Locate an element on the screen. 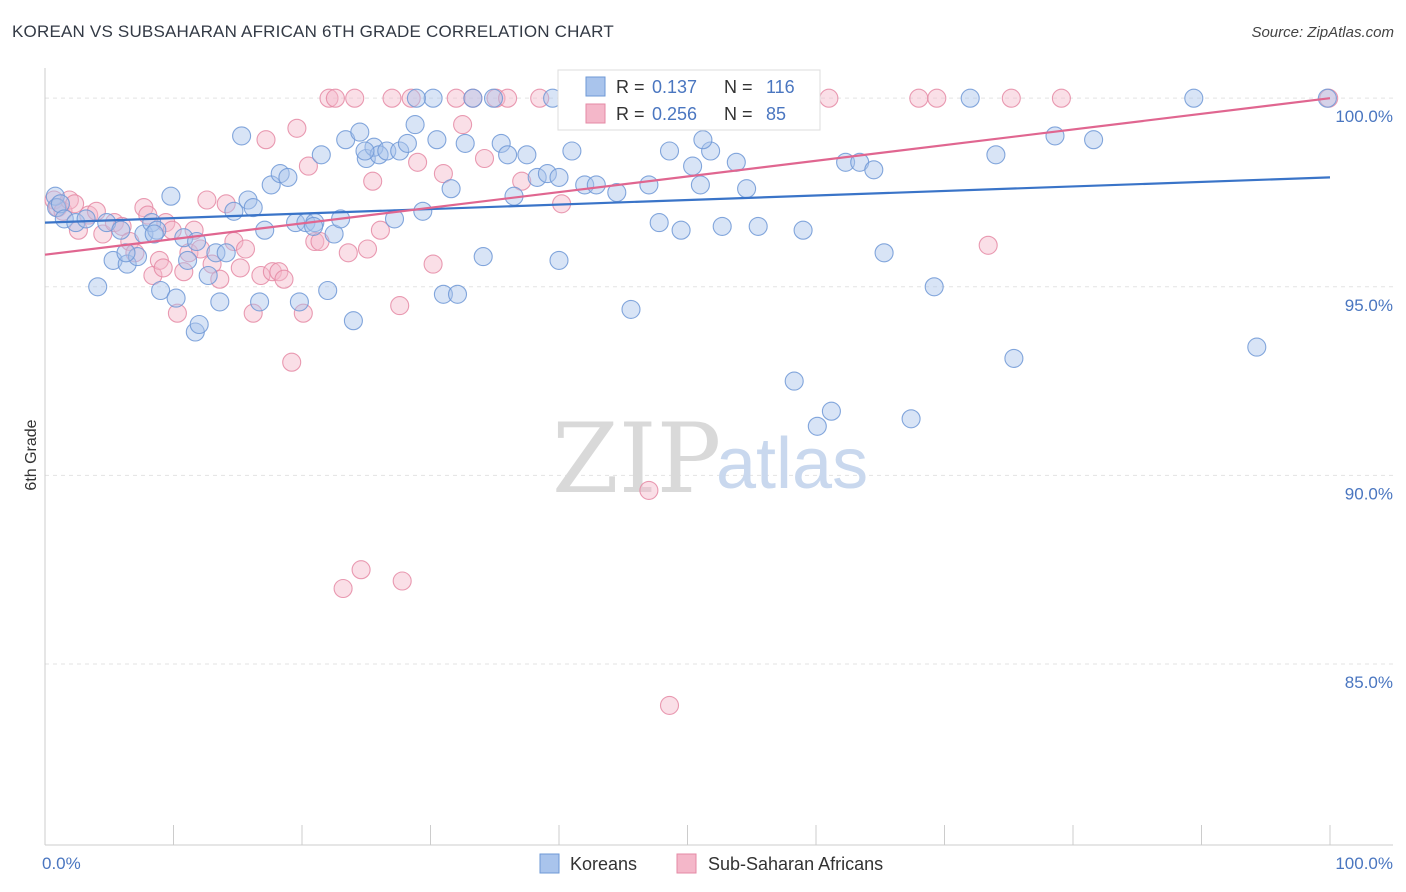  legend-n-label-africans: N = is located at coordinates (738, 114).